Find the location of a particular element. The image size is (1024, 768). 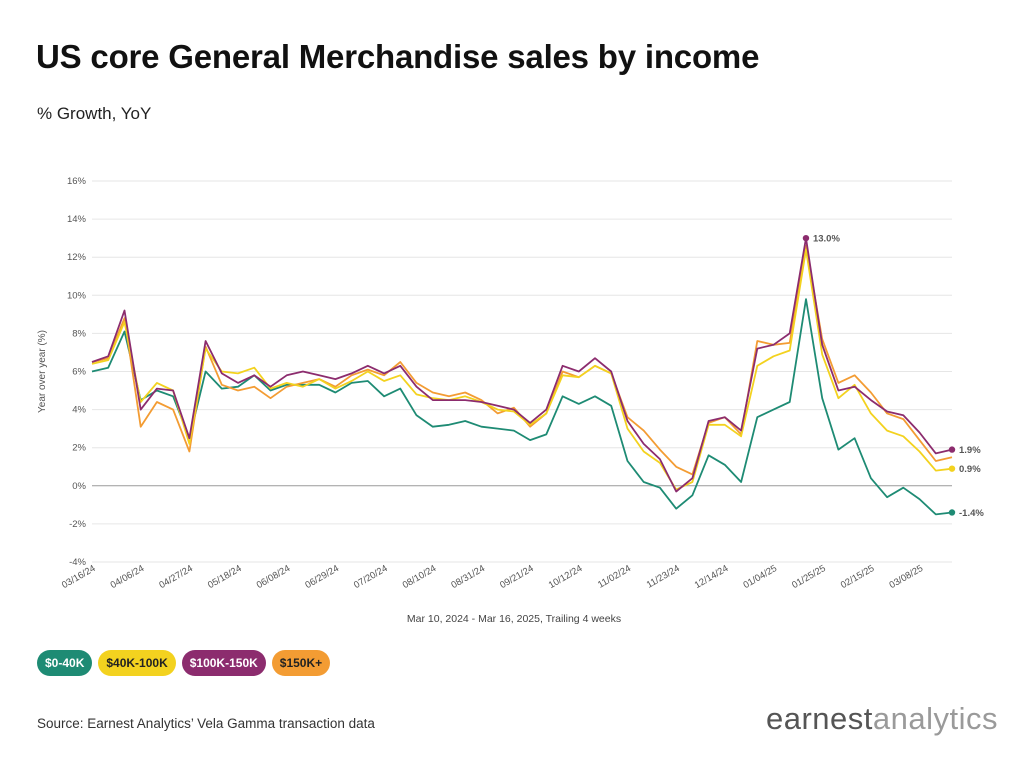

end-value-label: 0.9% is located at coordinates (970, 469).